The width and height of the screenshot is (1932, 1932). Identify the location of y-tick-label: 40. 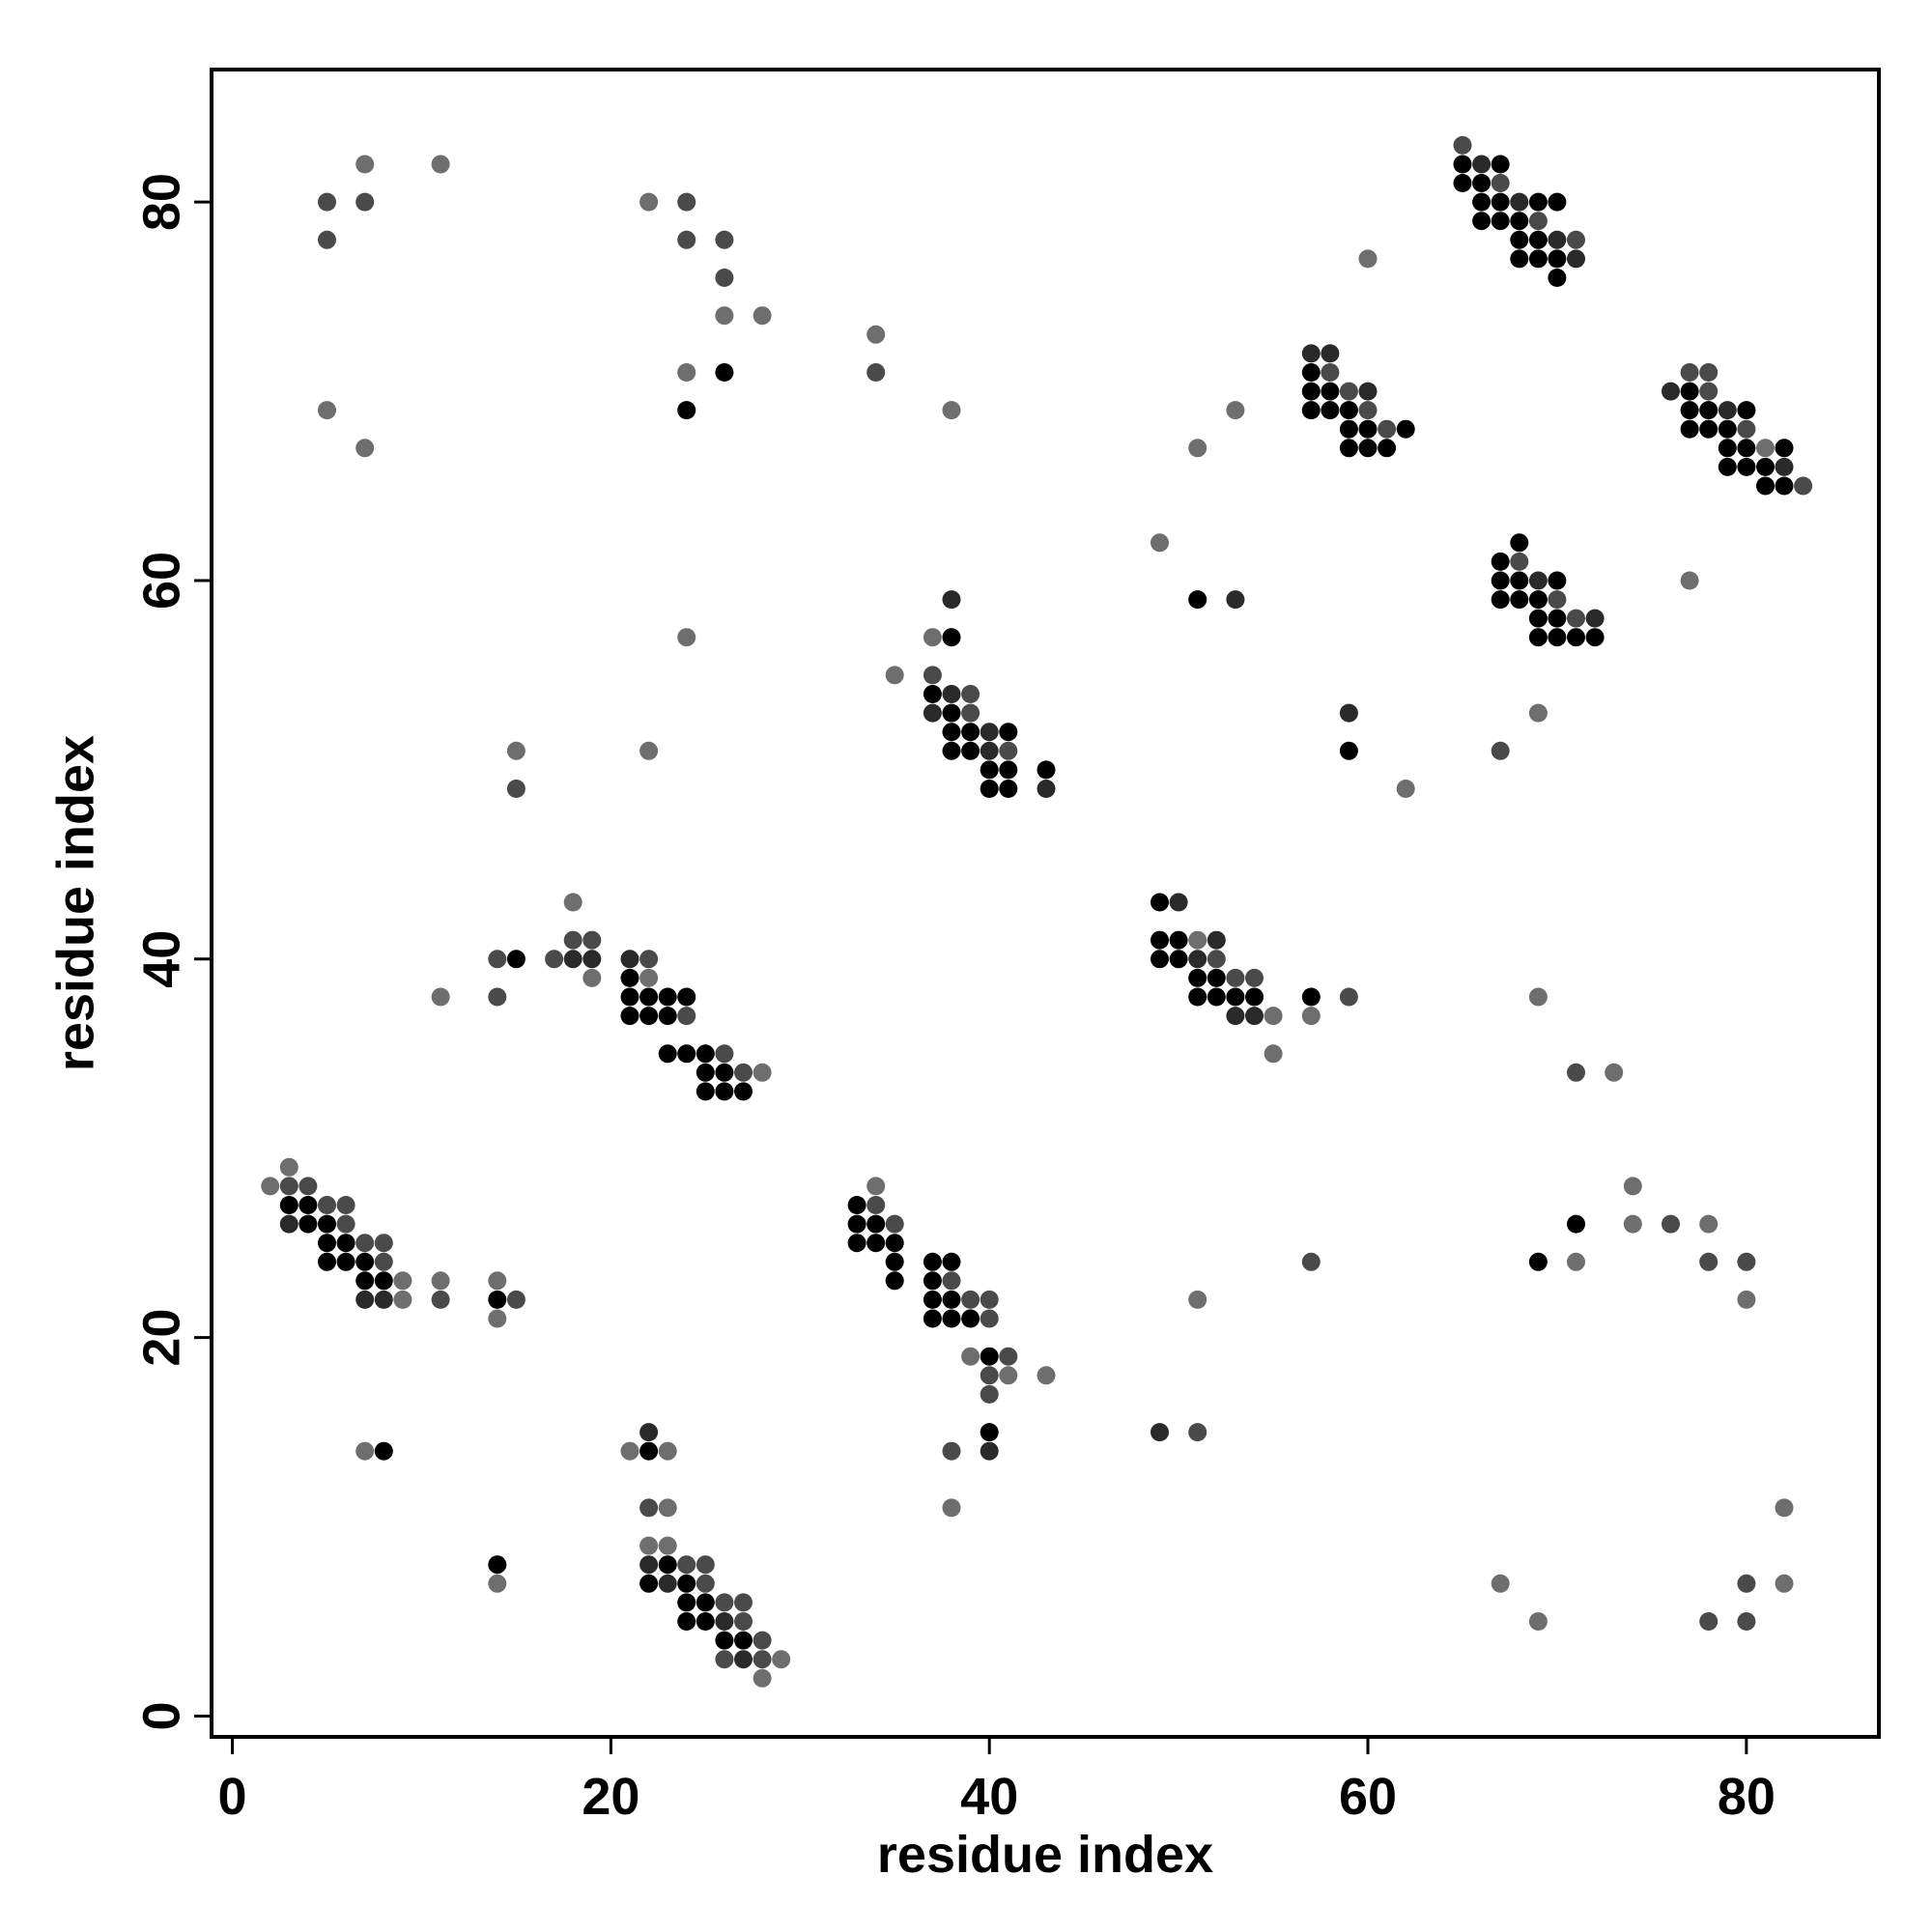
(161, 959).